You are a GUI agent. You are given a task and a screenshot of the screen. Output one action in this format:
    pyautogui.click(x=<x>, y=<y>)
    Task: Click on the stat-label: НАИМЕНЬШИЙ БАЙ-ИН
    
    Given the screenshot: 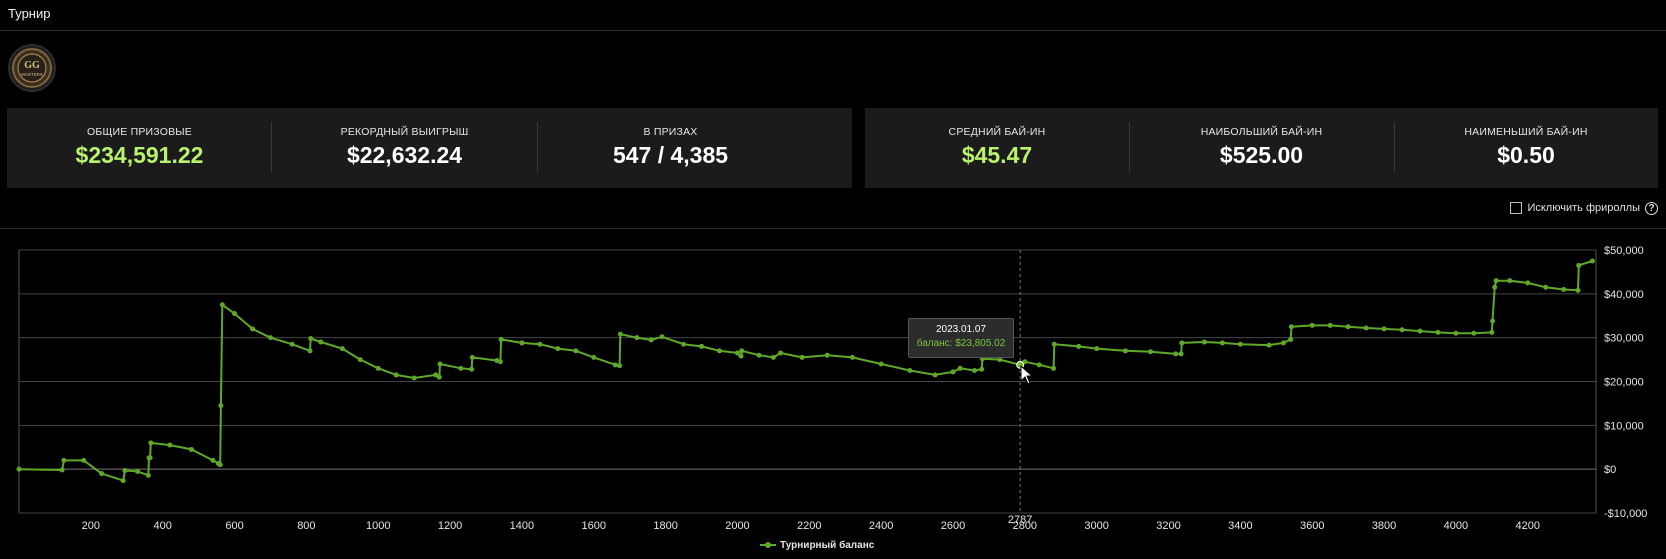 What is the action you would take?
    pyautogui.click(x=1526, y=132)
    